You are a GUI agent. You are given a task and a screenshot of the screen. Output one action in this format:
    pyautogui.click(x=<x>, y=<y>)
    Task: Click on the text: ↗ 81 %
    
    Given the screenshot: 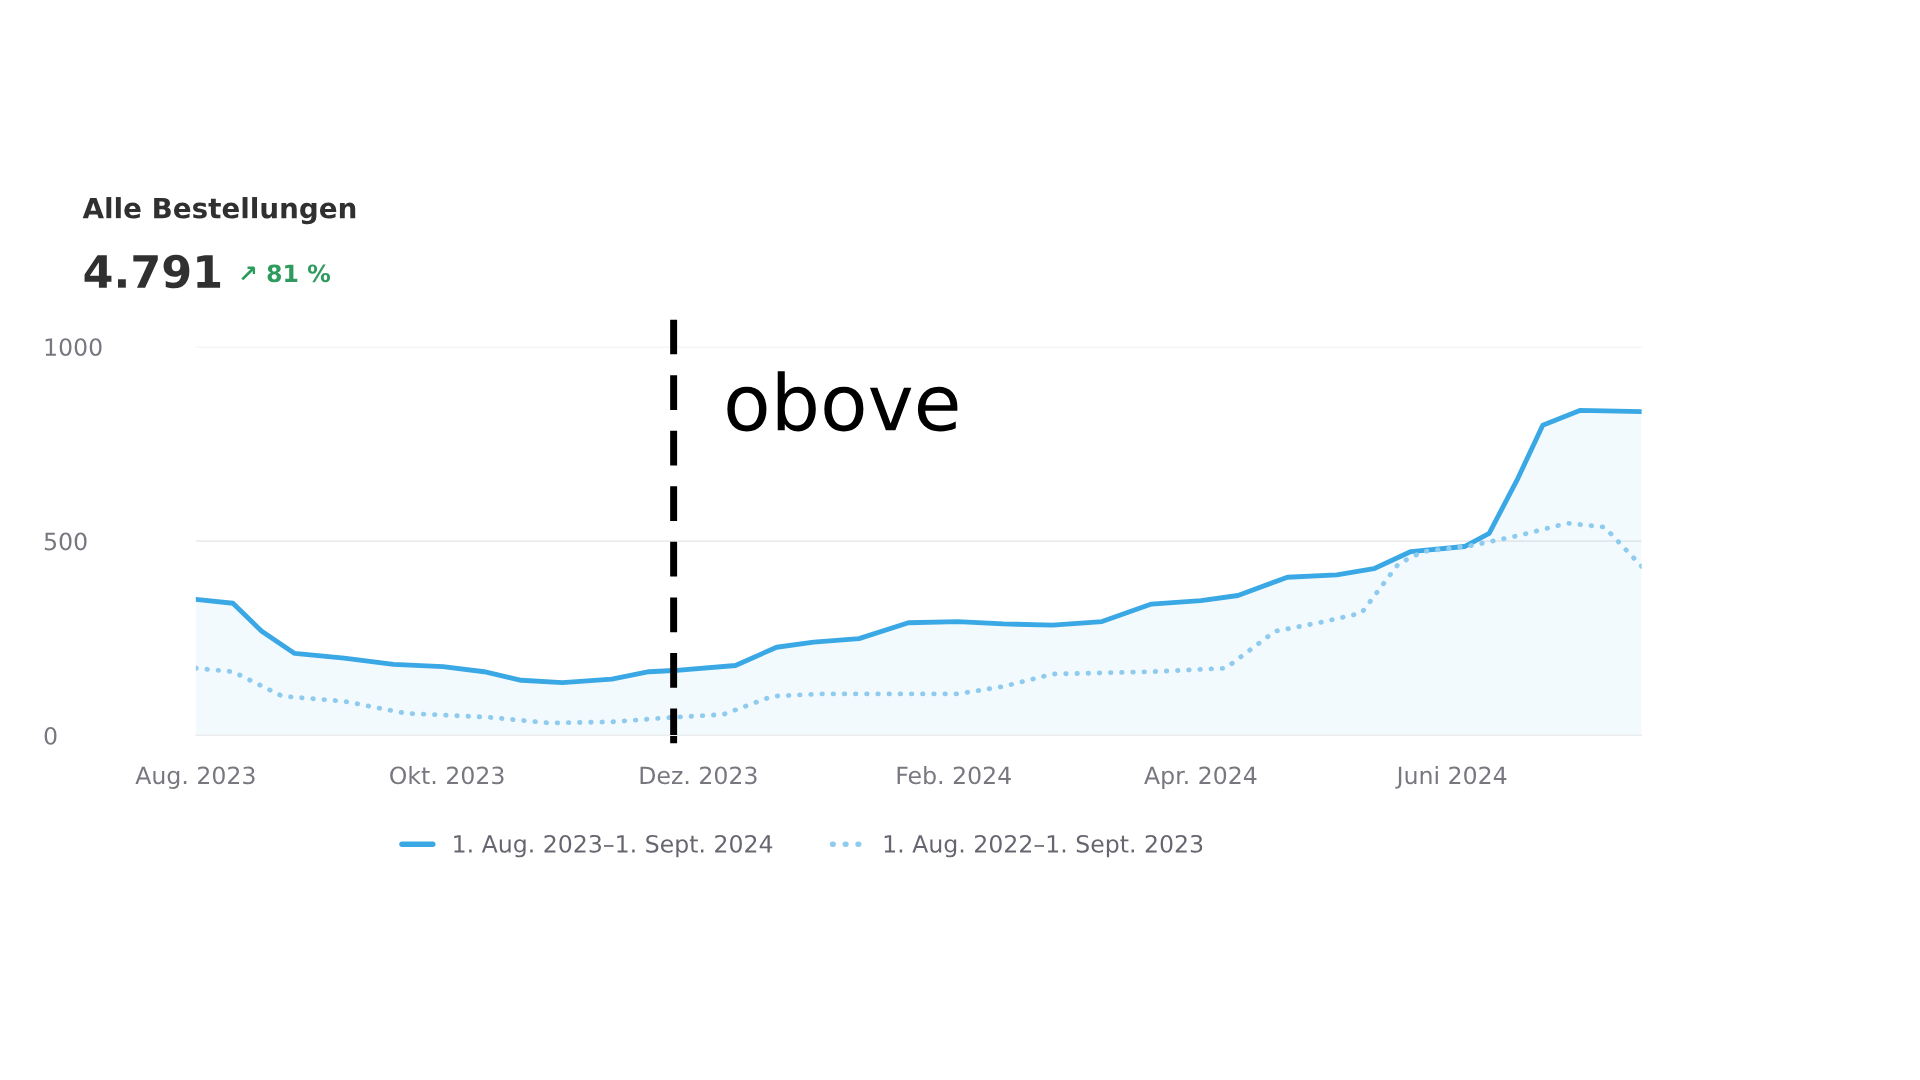 What is the action you would take?
    pyautogui.click(x=286, y=273)
    